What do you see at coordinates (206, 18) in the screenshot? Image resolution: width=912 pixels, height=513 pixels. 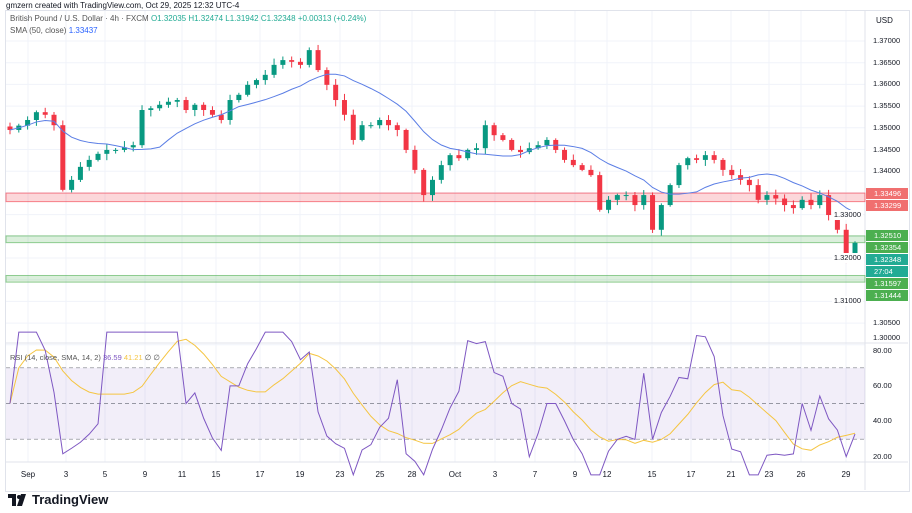 I see `high-value: H1.32474` at bounding box center [206, 18].